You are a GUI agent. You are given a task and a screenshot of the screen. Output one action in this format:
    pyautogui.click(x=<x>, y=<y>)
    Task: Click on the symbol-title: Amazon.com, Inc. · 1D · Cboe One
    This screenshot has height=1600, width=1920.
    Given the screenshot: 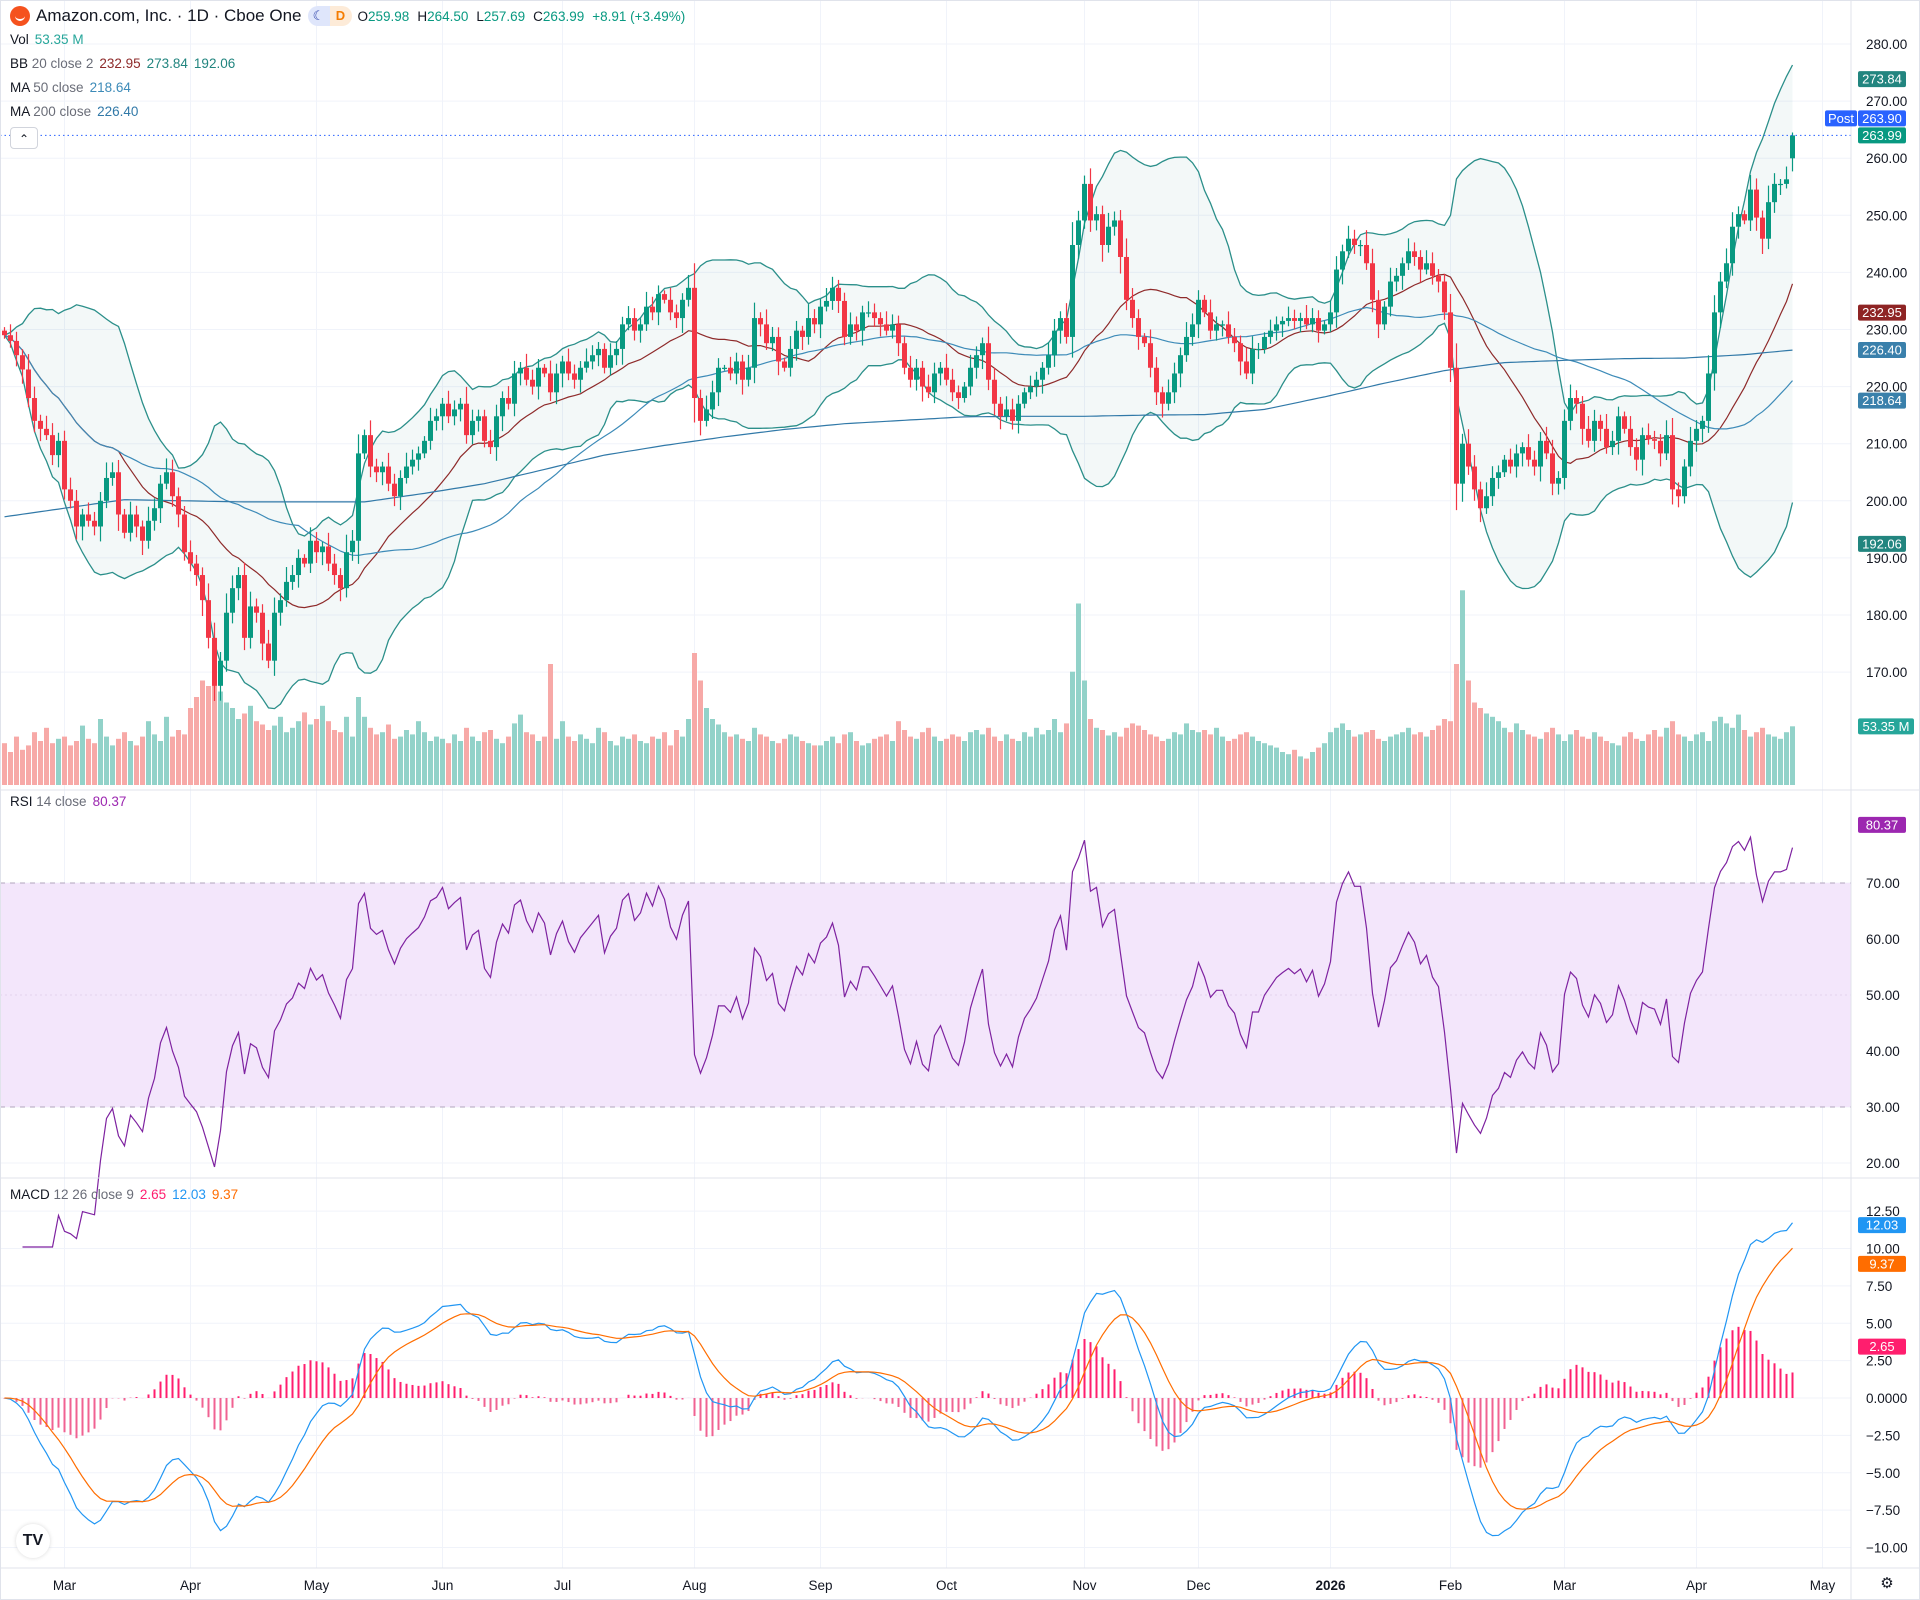 What is the action you would take?
    pyautogui.click(x=169, y=15)
    